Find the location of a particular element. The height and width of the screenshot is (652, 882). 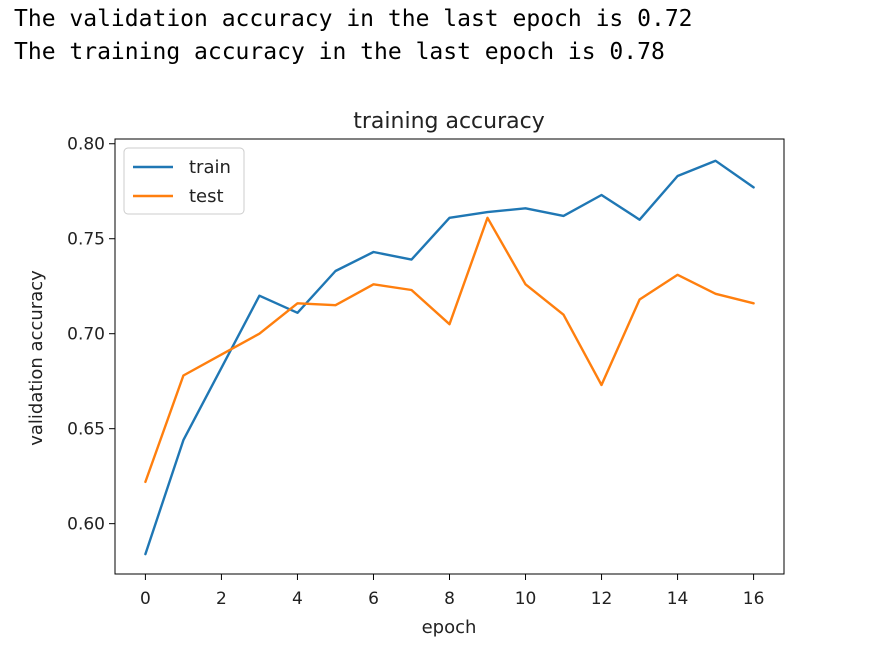

legend-box is located at coordinates (184, 181).